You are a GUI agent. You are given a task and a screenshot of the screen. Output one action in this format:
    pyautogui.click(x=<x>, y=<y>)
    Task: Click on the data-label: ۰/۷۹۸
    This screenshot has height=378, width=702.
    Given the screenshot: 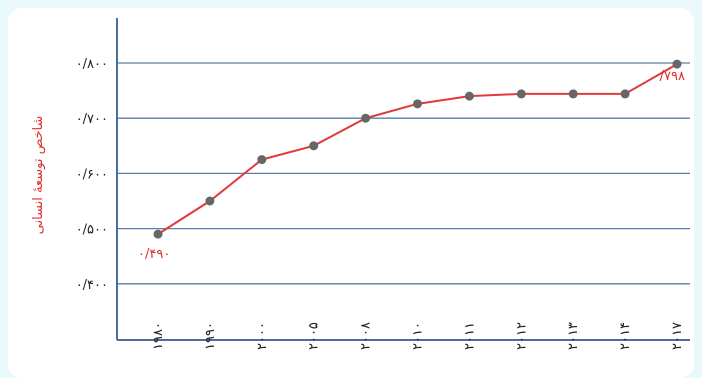 What is the action you would take?
    pyautogui.click(x=669, y=76)
    